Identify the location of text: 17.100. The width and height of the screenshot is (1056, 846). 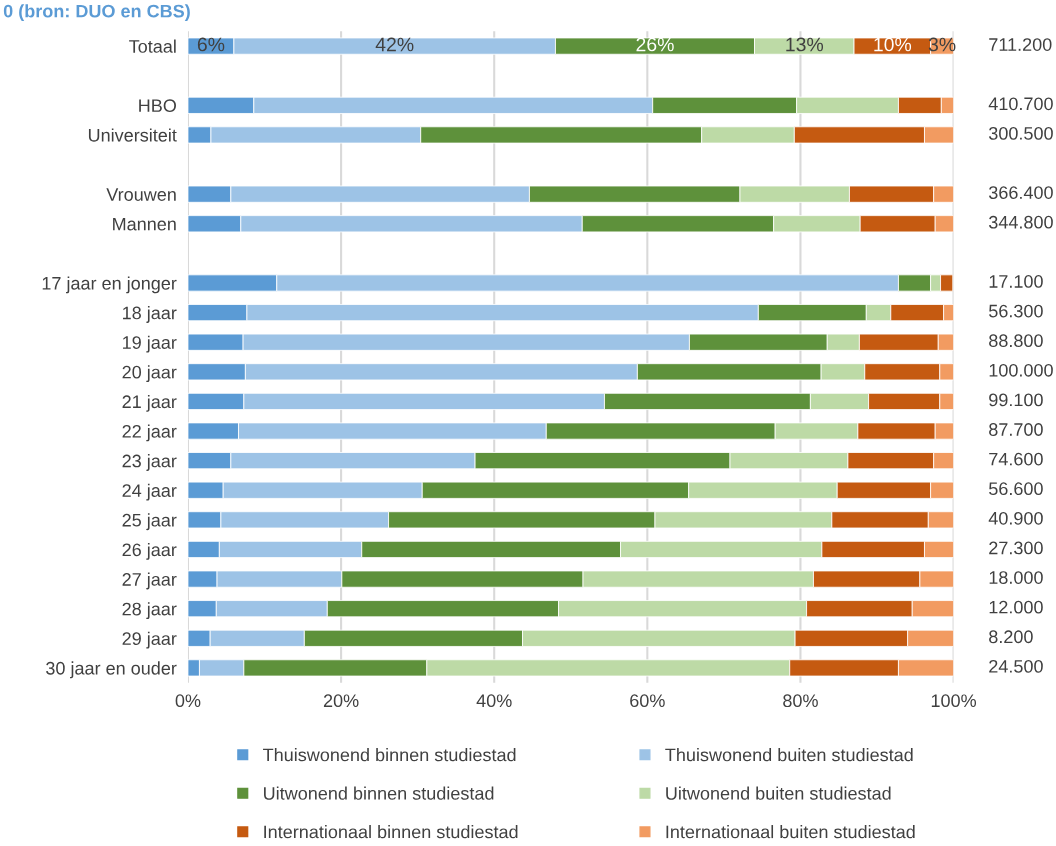
(1016, 281).